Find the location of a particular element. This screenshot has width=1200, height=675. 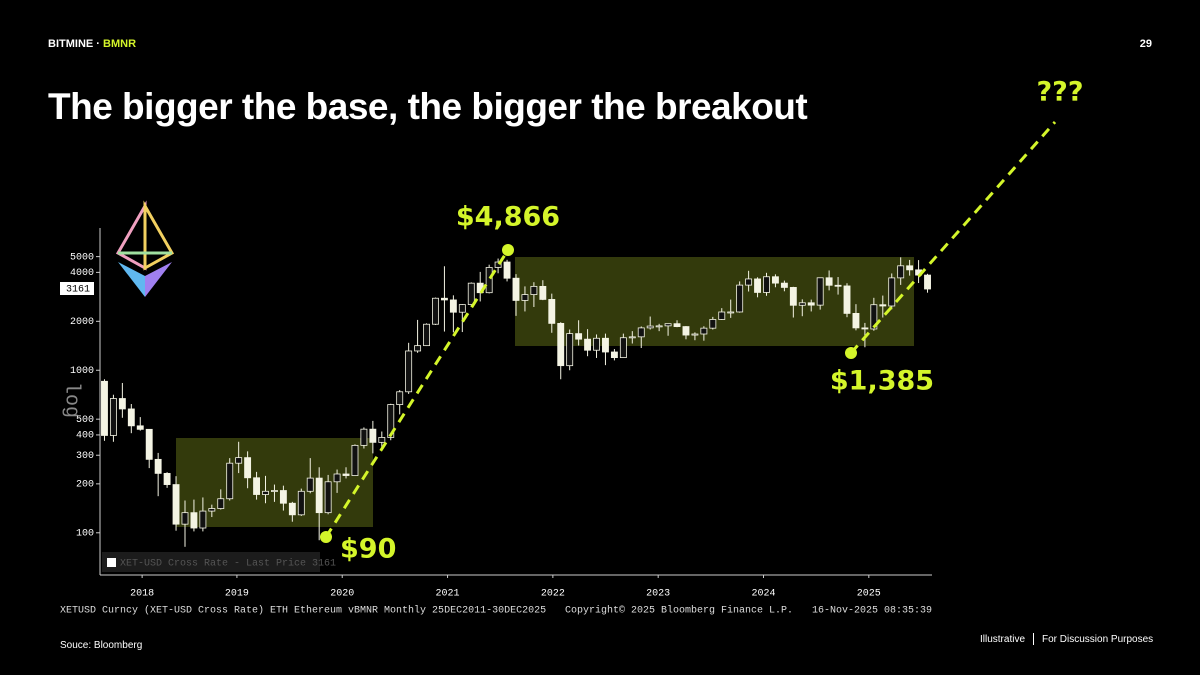

x-tick-label: 2018 is located at coordinates (142, 594).